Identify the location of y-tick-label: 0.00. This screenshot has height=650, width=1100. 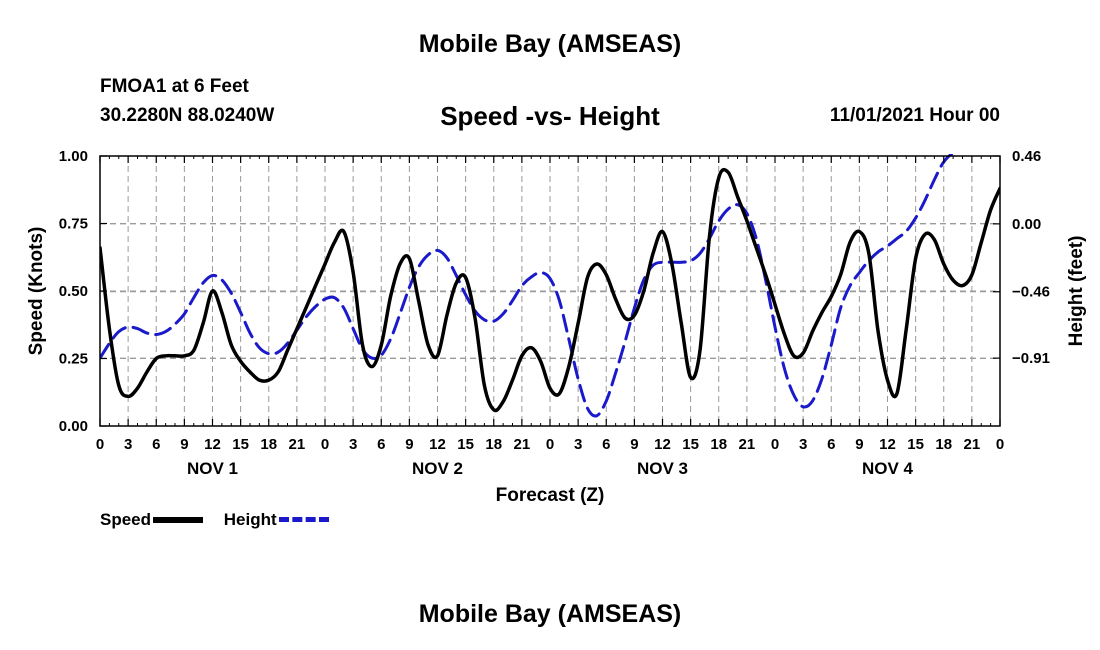
(73, 426).